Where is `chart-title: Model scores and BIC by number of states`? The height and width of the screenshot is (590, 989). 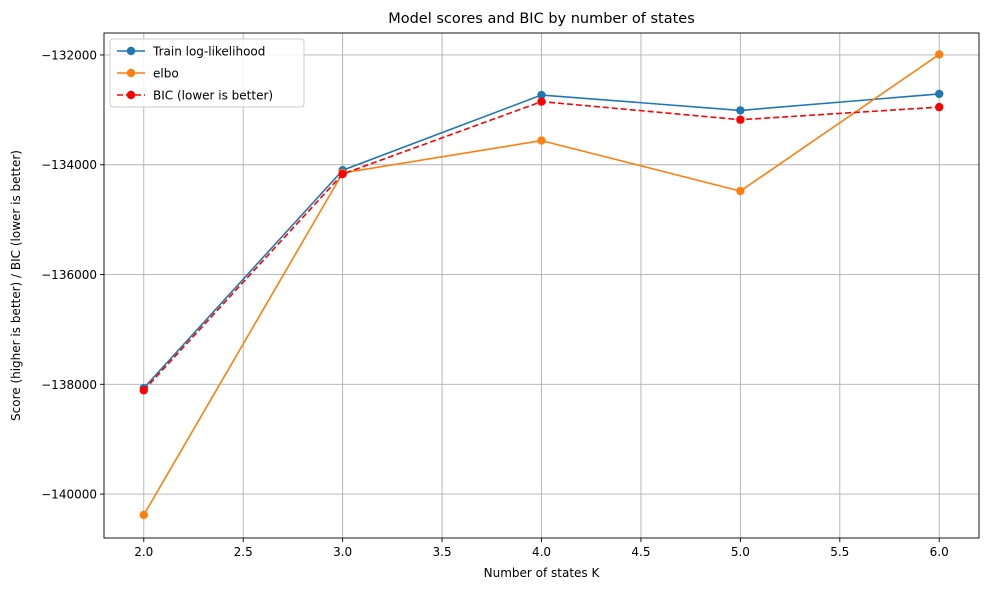 chart-title: Model scores and BIC by number of states is located at coordinates (541, 19).